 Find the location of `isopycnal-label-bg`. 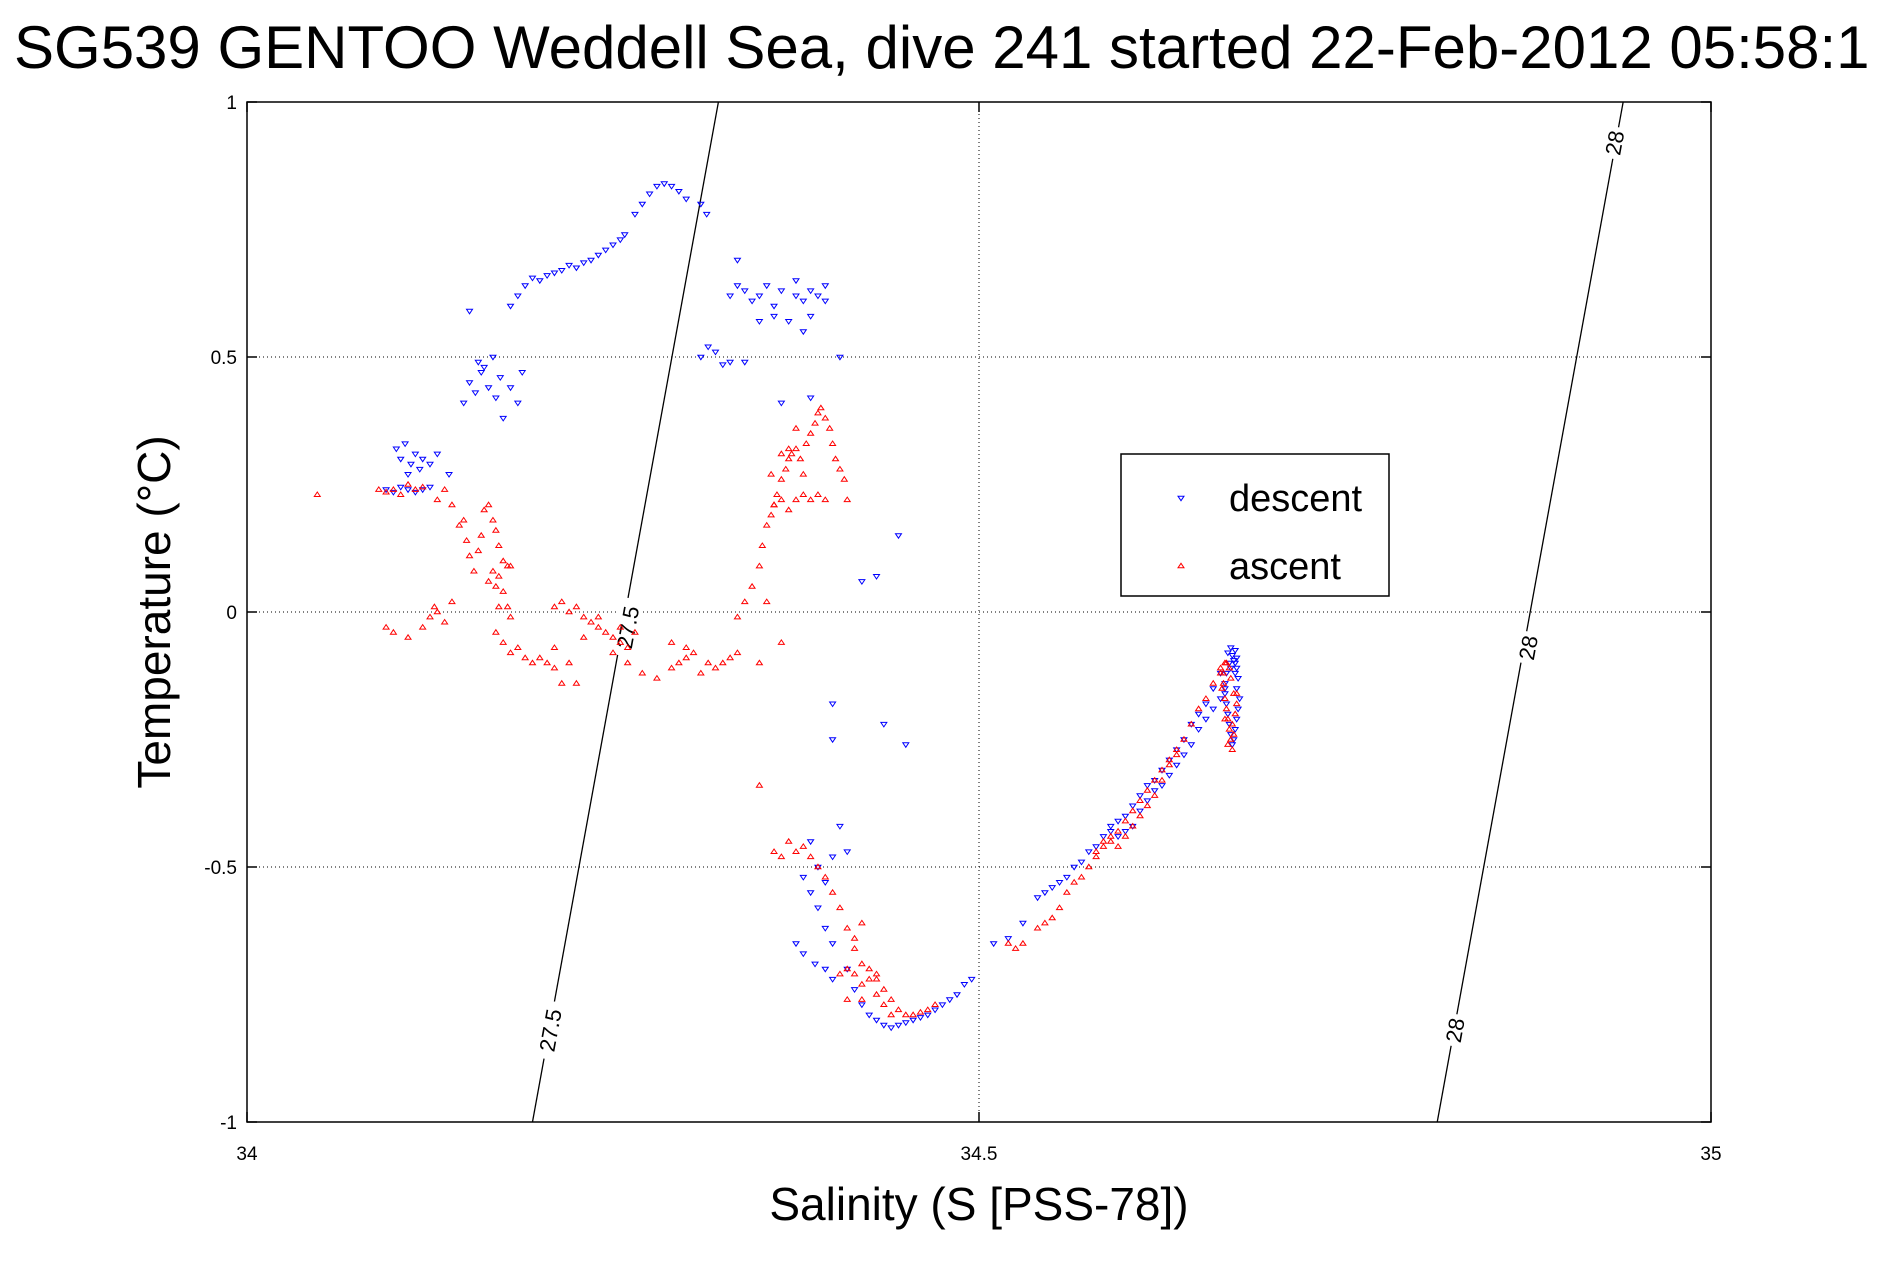

isopycnal-label-bg is located at coordinates (1614, 142).